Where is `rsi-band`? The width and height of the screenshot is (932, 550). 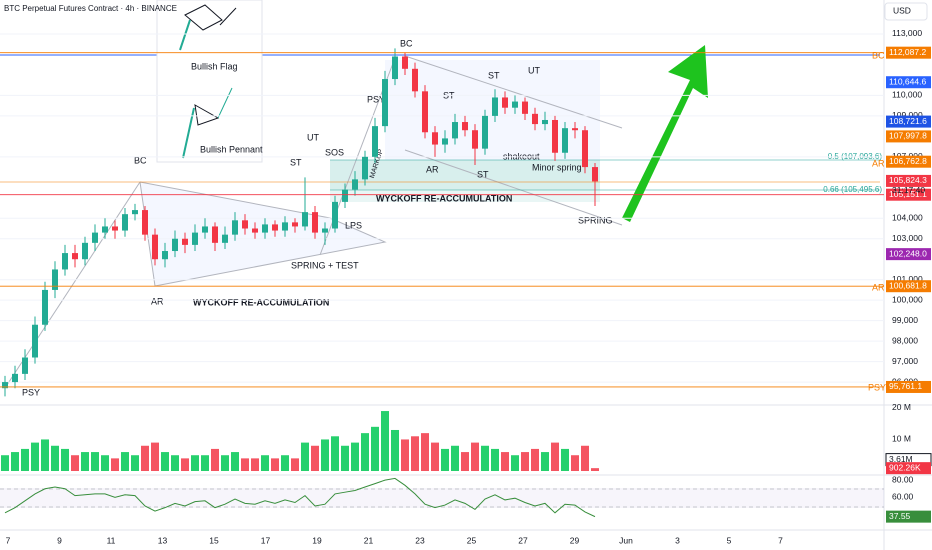 rsi-band is located at coordinates (442, 498).